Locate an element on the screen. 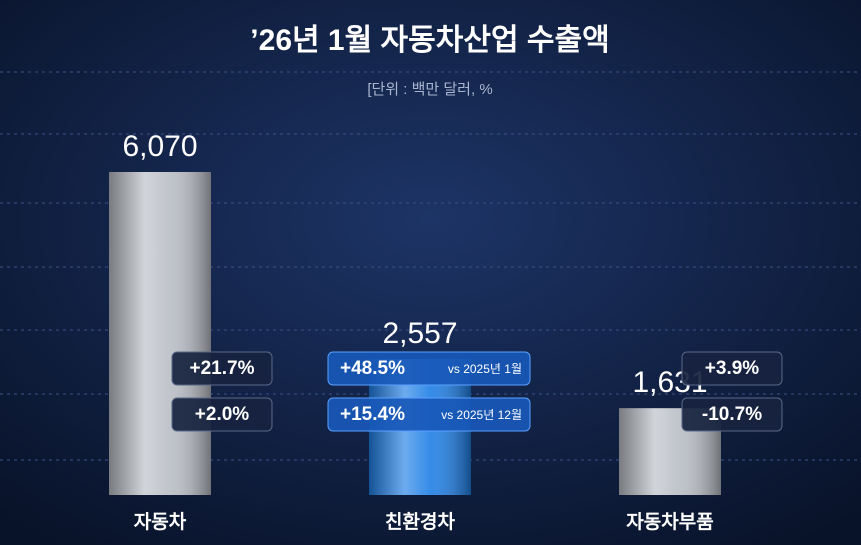 Image resolution: width=861 pixels, height=545 pixels. change-label: +48.5% is located at coordinates (372, 368).